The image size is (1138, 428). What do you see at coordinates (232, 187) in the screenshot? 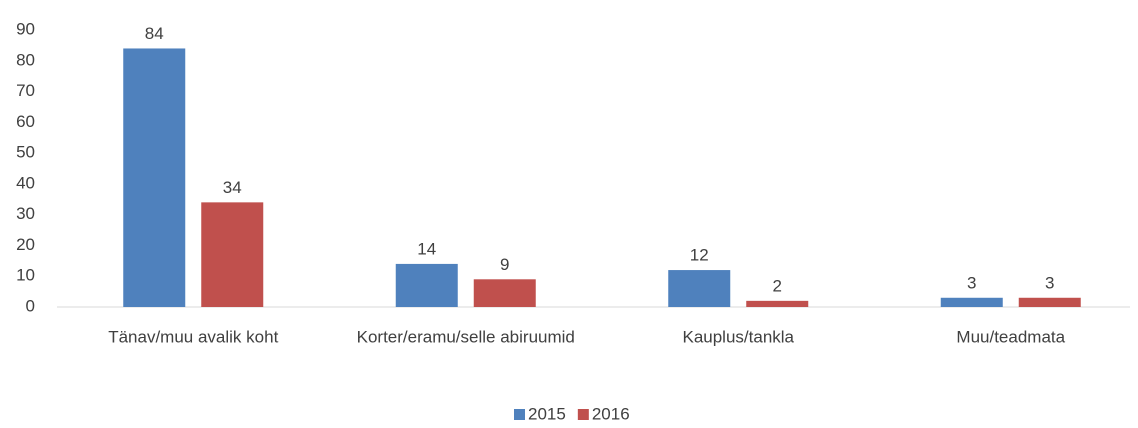
I see `data-label: 34` at bounding box center [232, 187].